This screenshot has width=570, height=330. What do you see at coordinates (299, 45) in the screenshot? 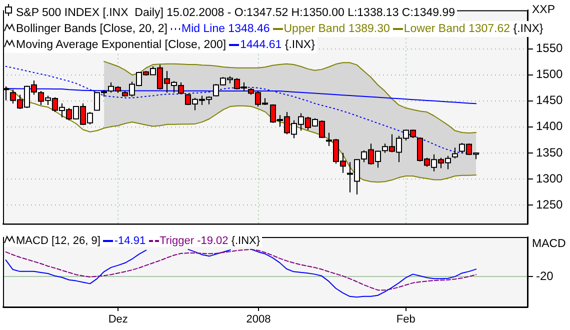
I see `annotation: {.INX}` at bounding box center [299, 45].